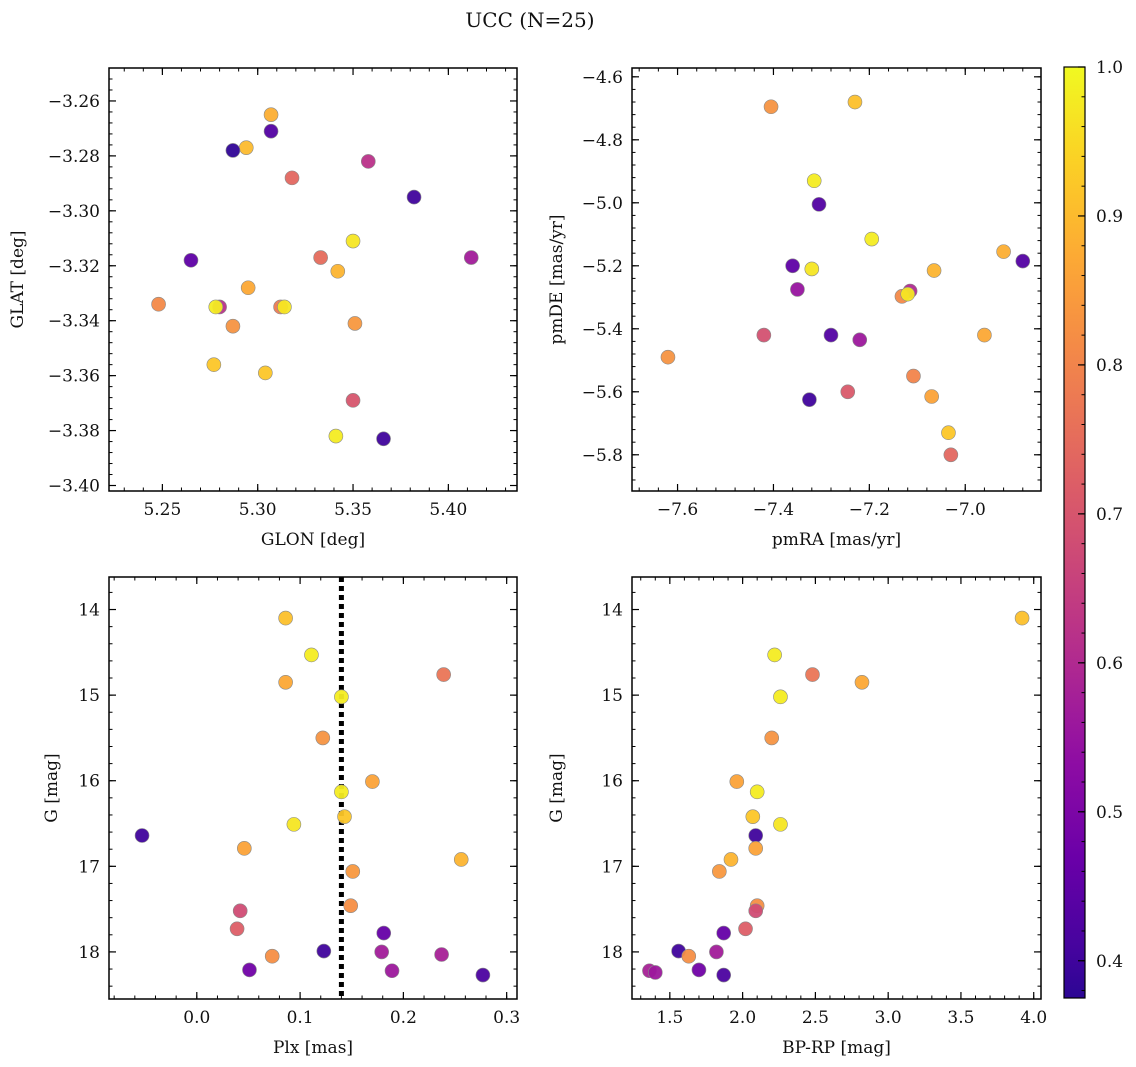  What do you see at coordinates (74, 322) in the screenshot?
I see `y-tick-label: −3.34` at bounding box center [74, 322].